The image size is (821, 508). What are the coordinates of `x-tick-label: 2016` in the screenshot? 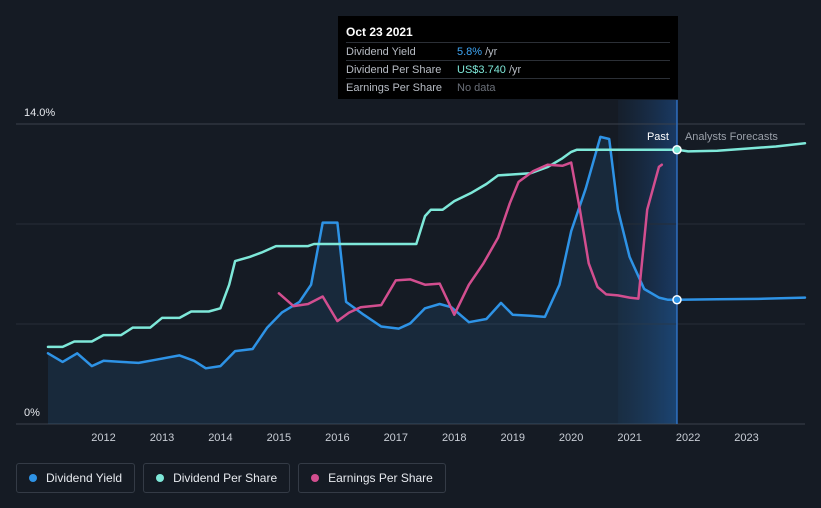 It's located at (337, 438).